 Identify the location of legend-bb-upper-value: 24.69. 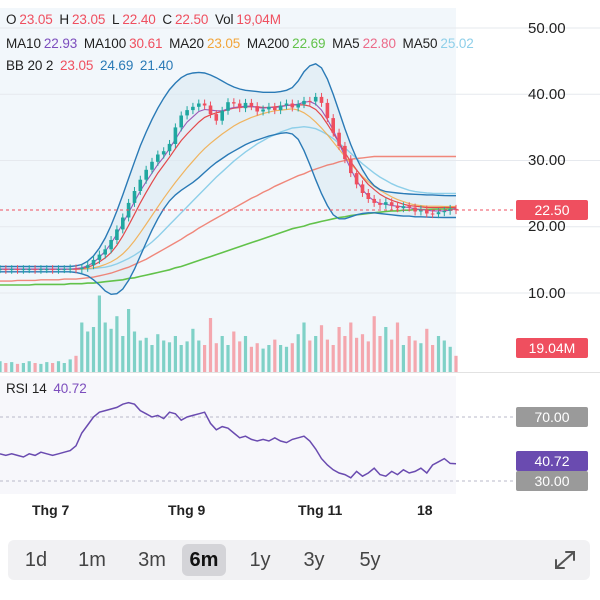
(116, 65).